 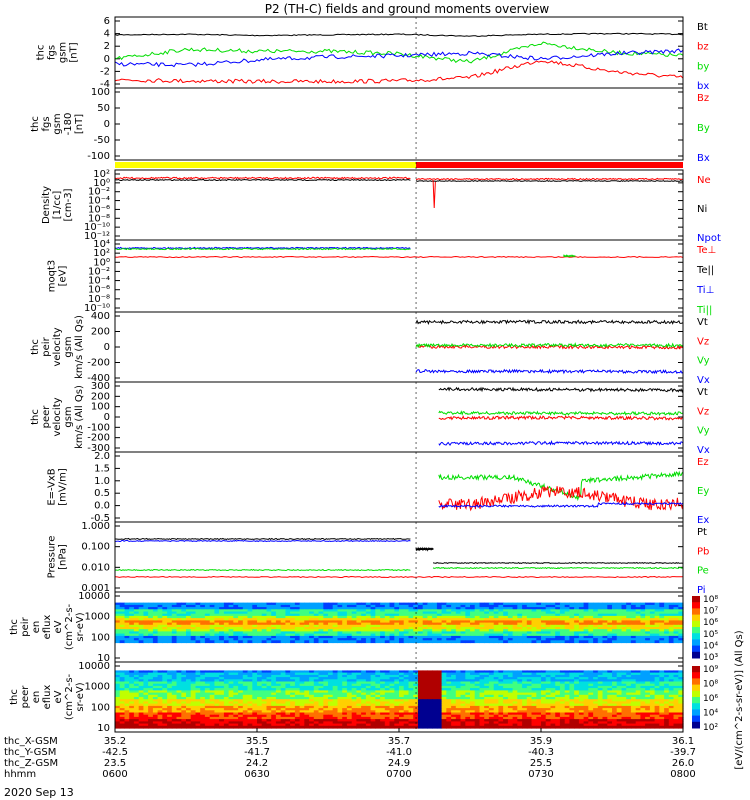 I want to click on line-Ne-dip, so click(x=434, y=194).